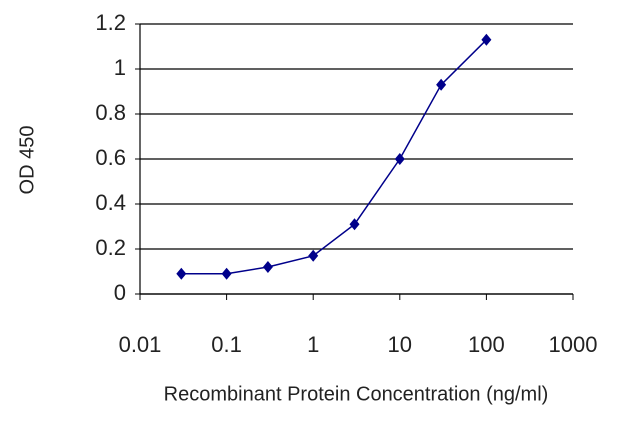 This screenshot has width=640, height=427. I want to click on x-tick-label: 1000, so click(573, 344).